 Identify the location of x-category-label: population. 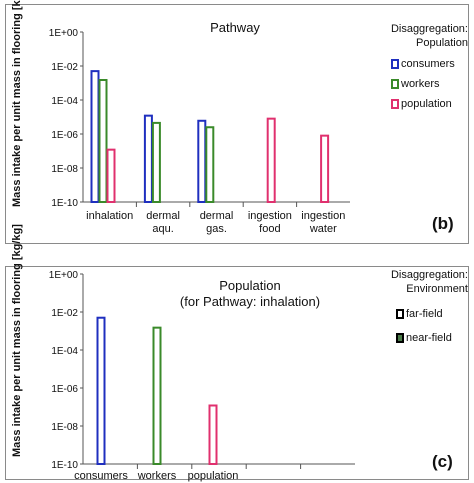
(213, 476).